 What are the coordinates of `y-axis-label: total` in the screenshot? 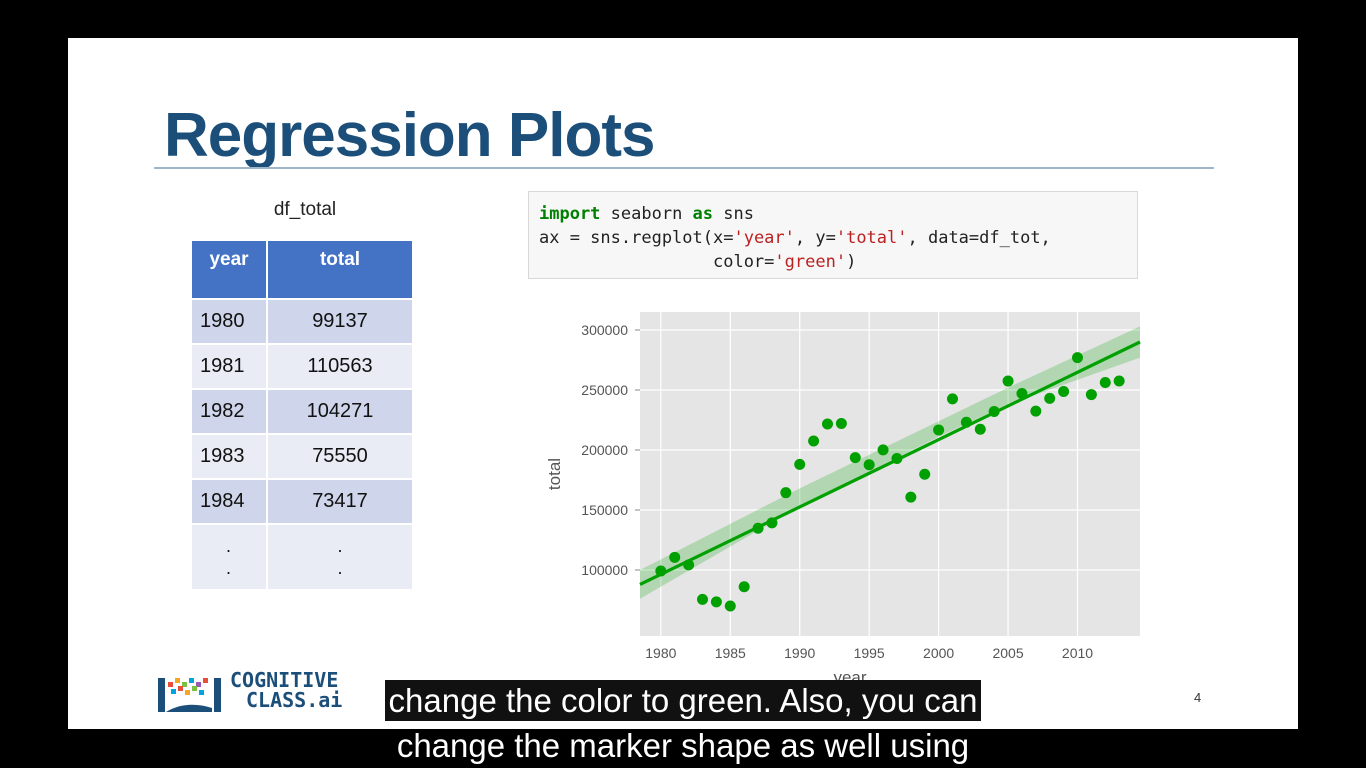 It's located at (554, 474).